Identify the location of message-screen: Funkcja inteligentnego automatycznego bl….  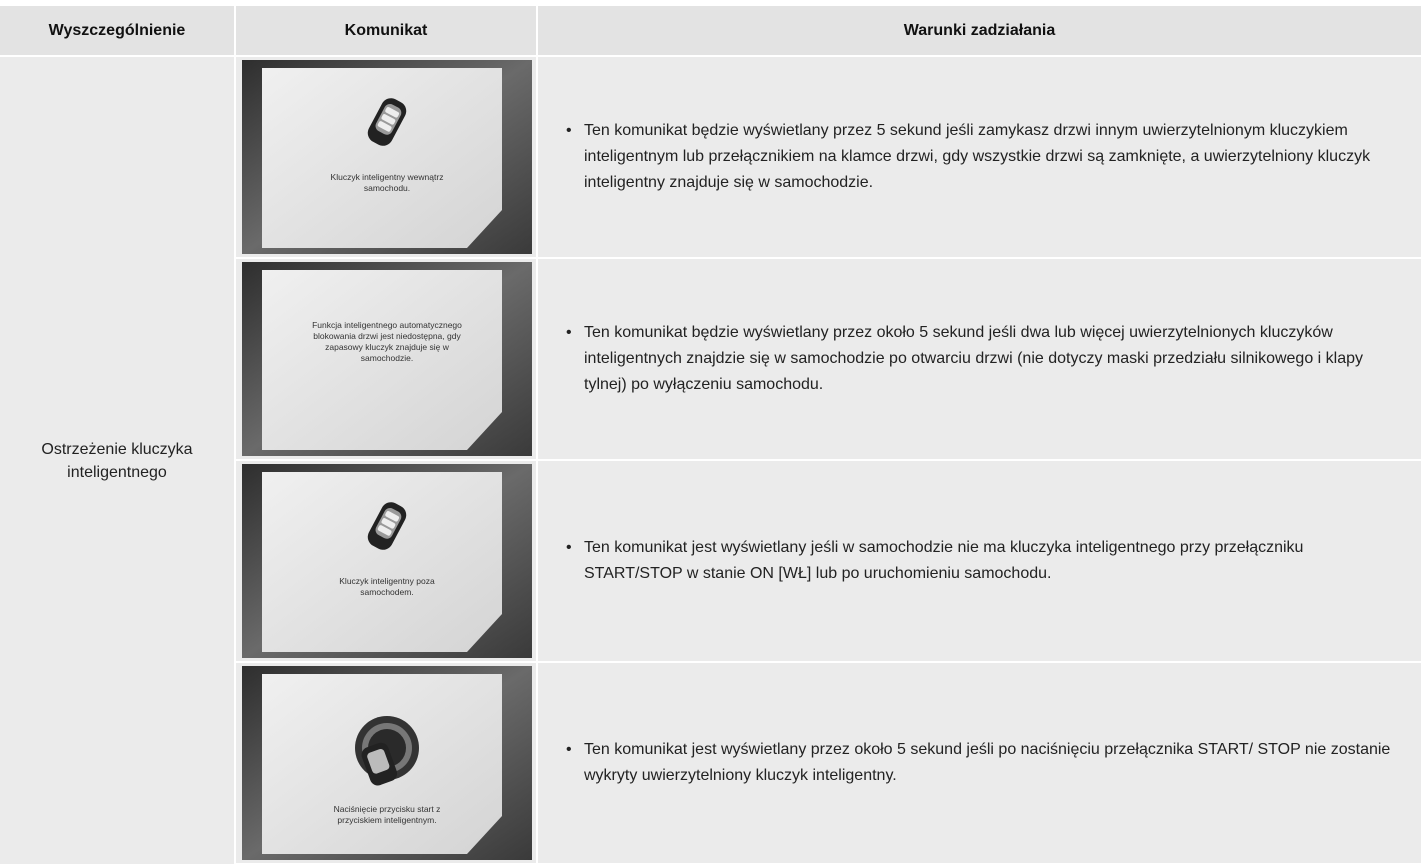
(387, 359).